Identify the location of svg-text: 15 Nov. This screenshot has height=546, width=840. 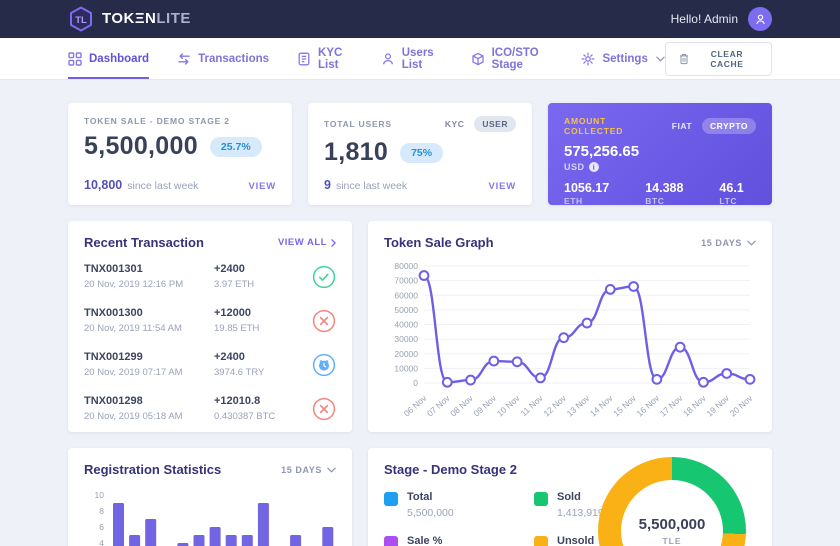
(624, 406).